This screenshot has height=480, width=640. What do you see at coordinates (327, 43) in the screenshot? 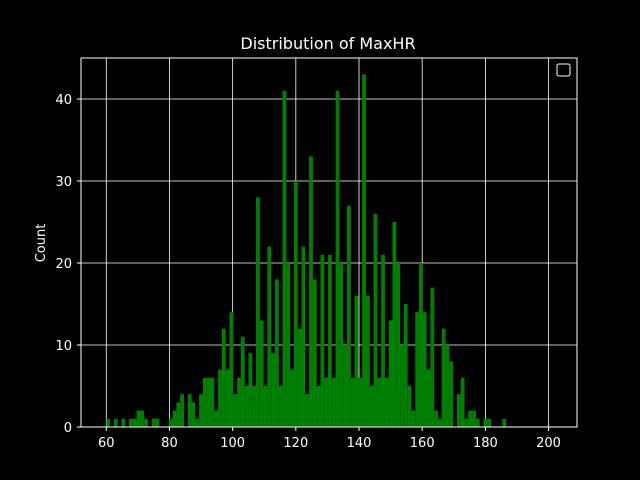
I see `chart-title: Distribution of MaxHR` at bounding box center [327, 43].